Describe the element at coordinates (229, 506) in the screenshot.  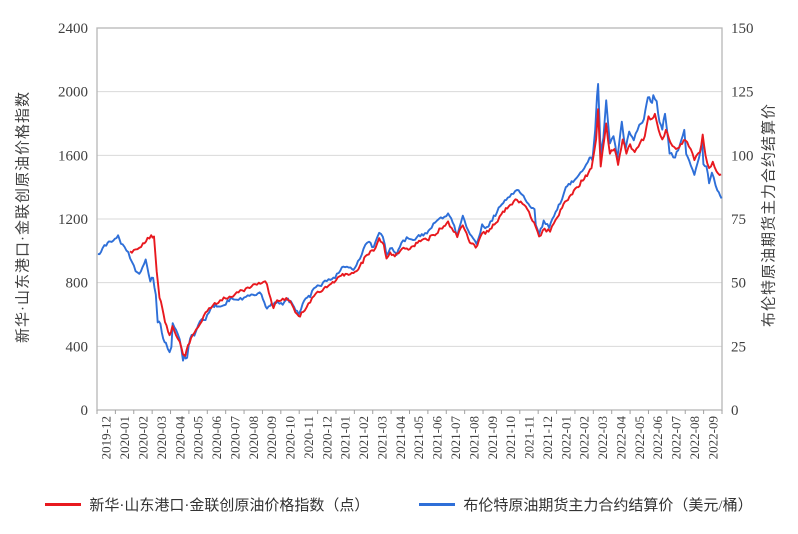
I see `legend-label-index: 新华·山东港口·金联创原油价格指数（点）` at that location.